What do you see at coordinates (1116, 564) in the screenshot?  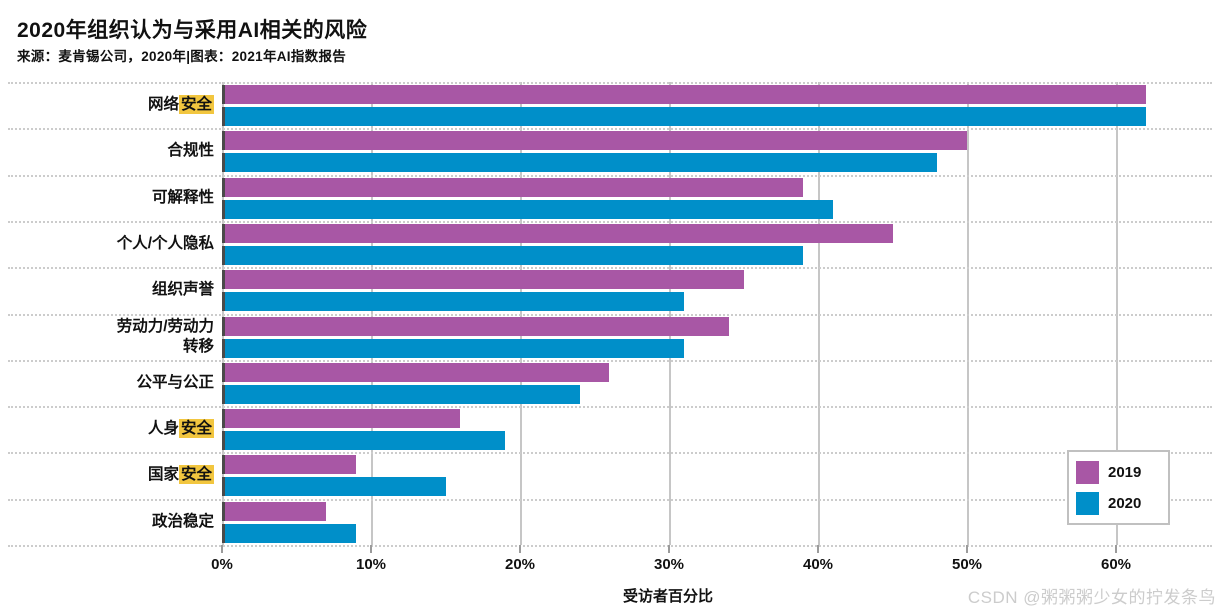 I see `x-axis-tick-label: 60%` at bounding box center [1116, 564].